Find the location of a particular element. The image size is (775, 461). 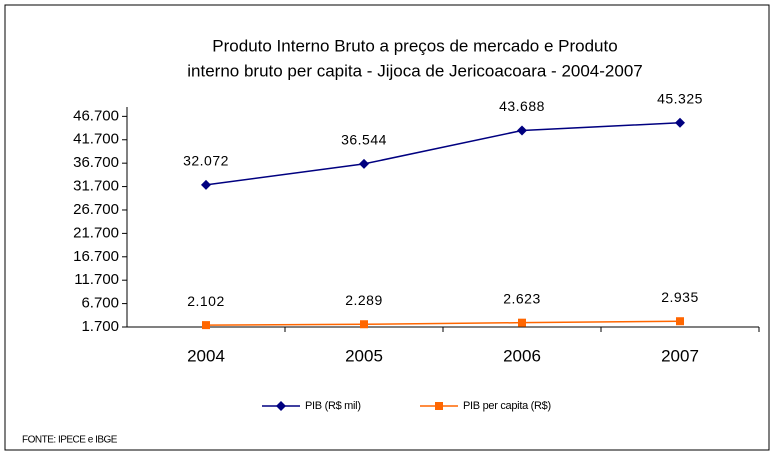

data-label: 32.072 is located at coordinates (206, 161).